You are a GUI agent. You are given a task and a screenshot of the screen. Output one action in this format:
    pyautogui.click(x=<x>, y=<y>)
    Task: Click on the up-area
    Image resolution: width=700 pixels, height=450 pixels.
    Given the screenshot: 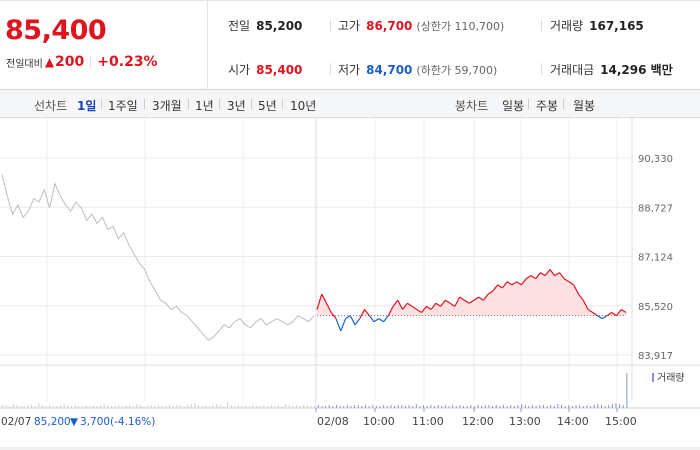 What is the action you would take?
    pyautogui.click(x=471, y=292)
    